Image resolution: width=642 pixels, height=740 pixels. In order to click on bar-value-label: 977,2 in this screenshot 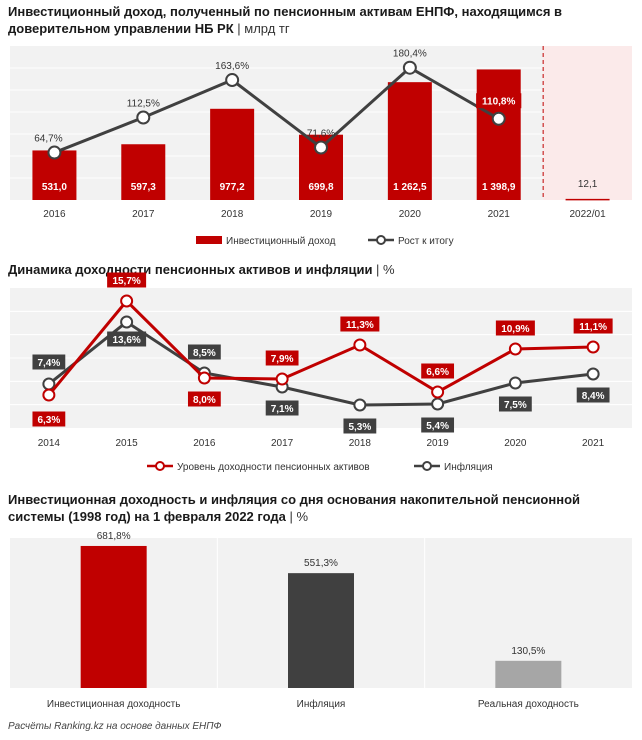, I will do `click(232, 187)`.